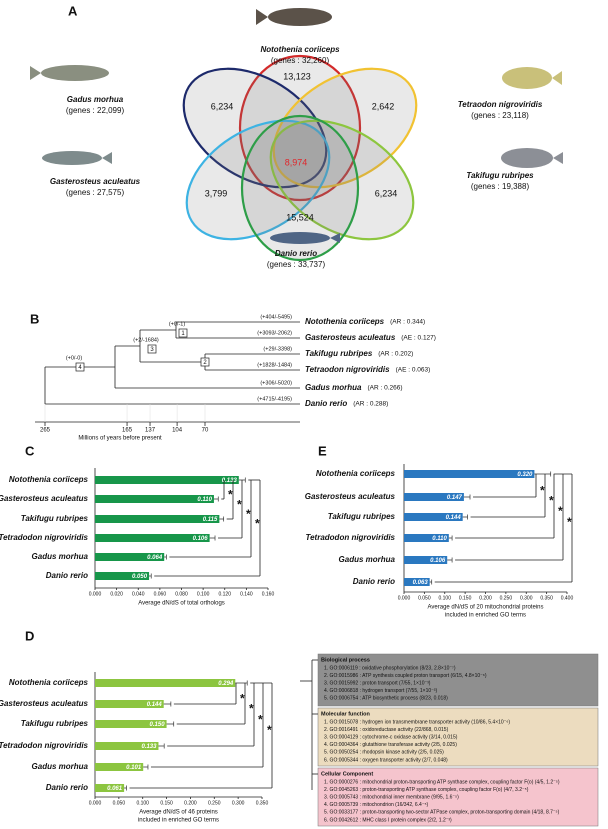 The image size is (608, 829). I want to click on species-name: Takifugu rubripes, so click(500, 175).